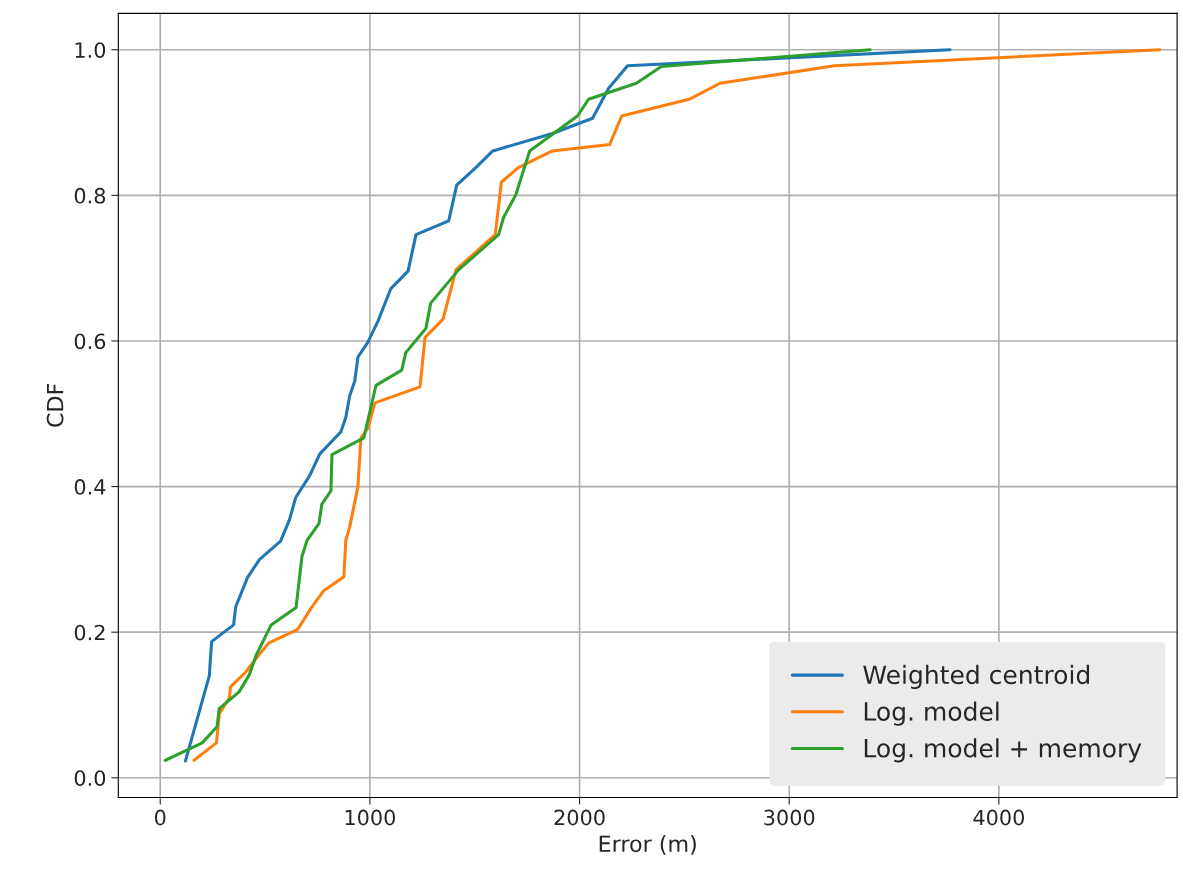  I want to click on y-tick-label: 1.0, so click(90, 50).